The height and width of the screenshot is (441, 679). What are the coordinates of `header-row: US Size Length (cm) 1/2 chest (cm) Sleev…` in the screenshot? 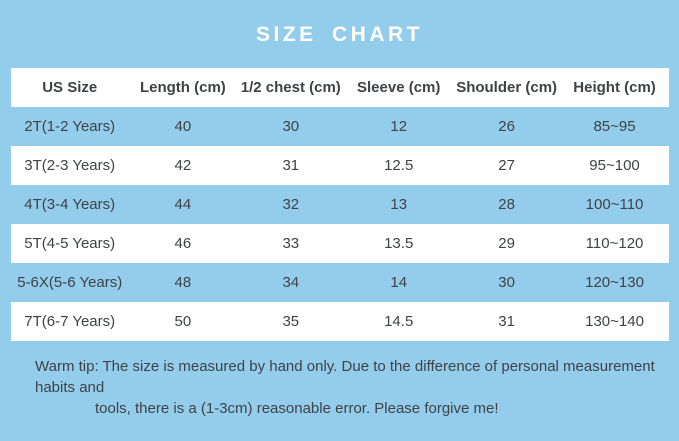 It's located at (339, 87).